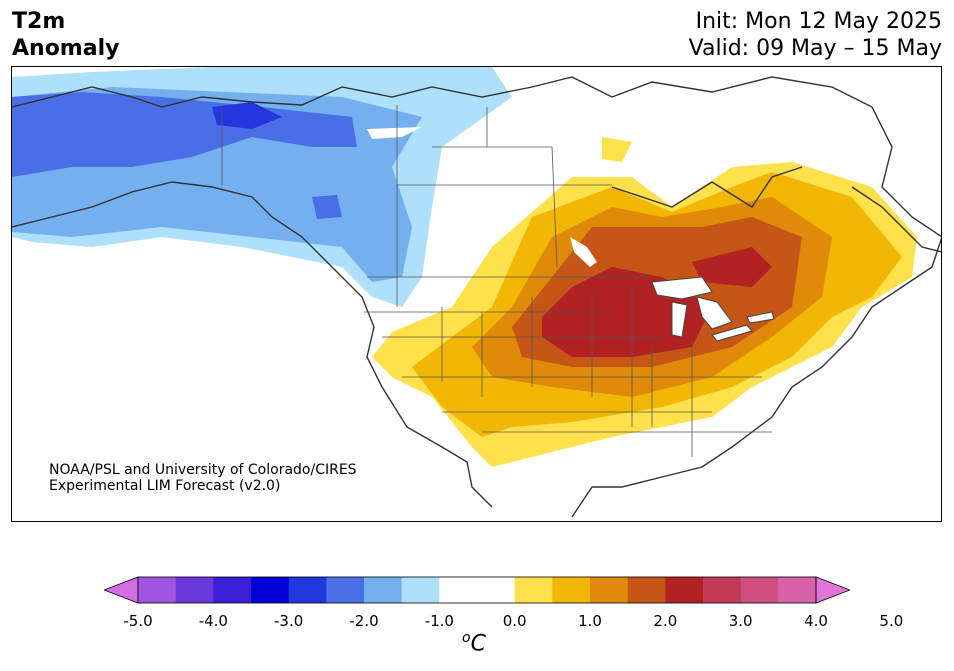 The width and height of the screenshot is (954, 671). I want to click on unit-base: C, so click(478, 644).